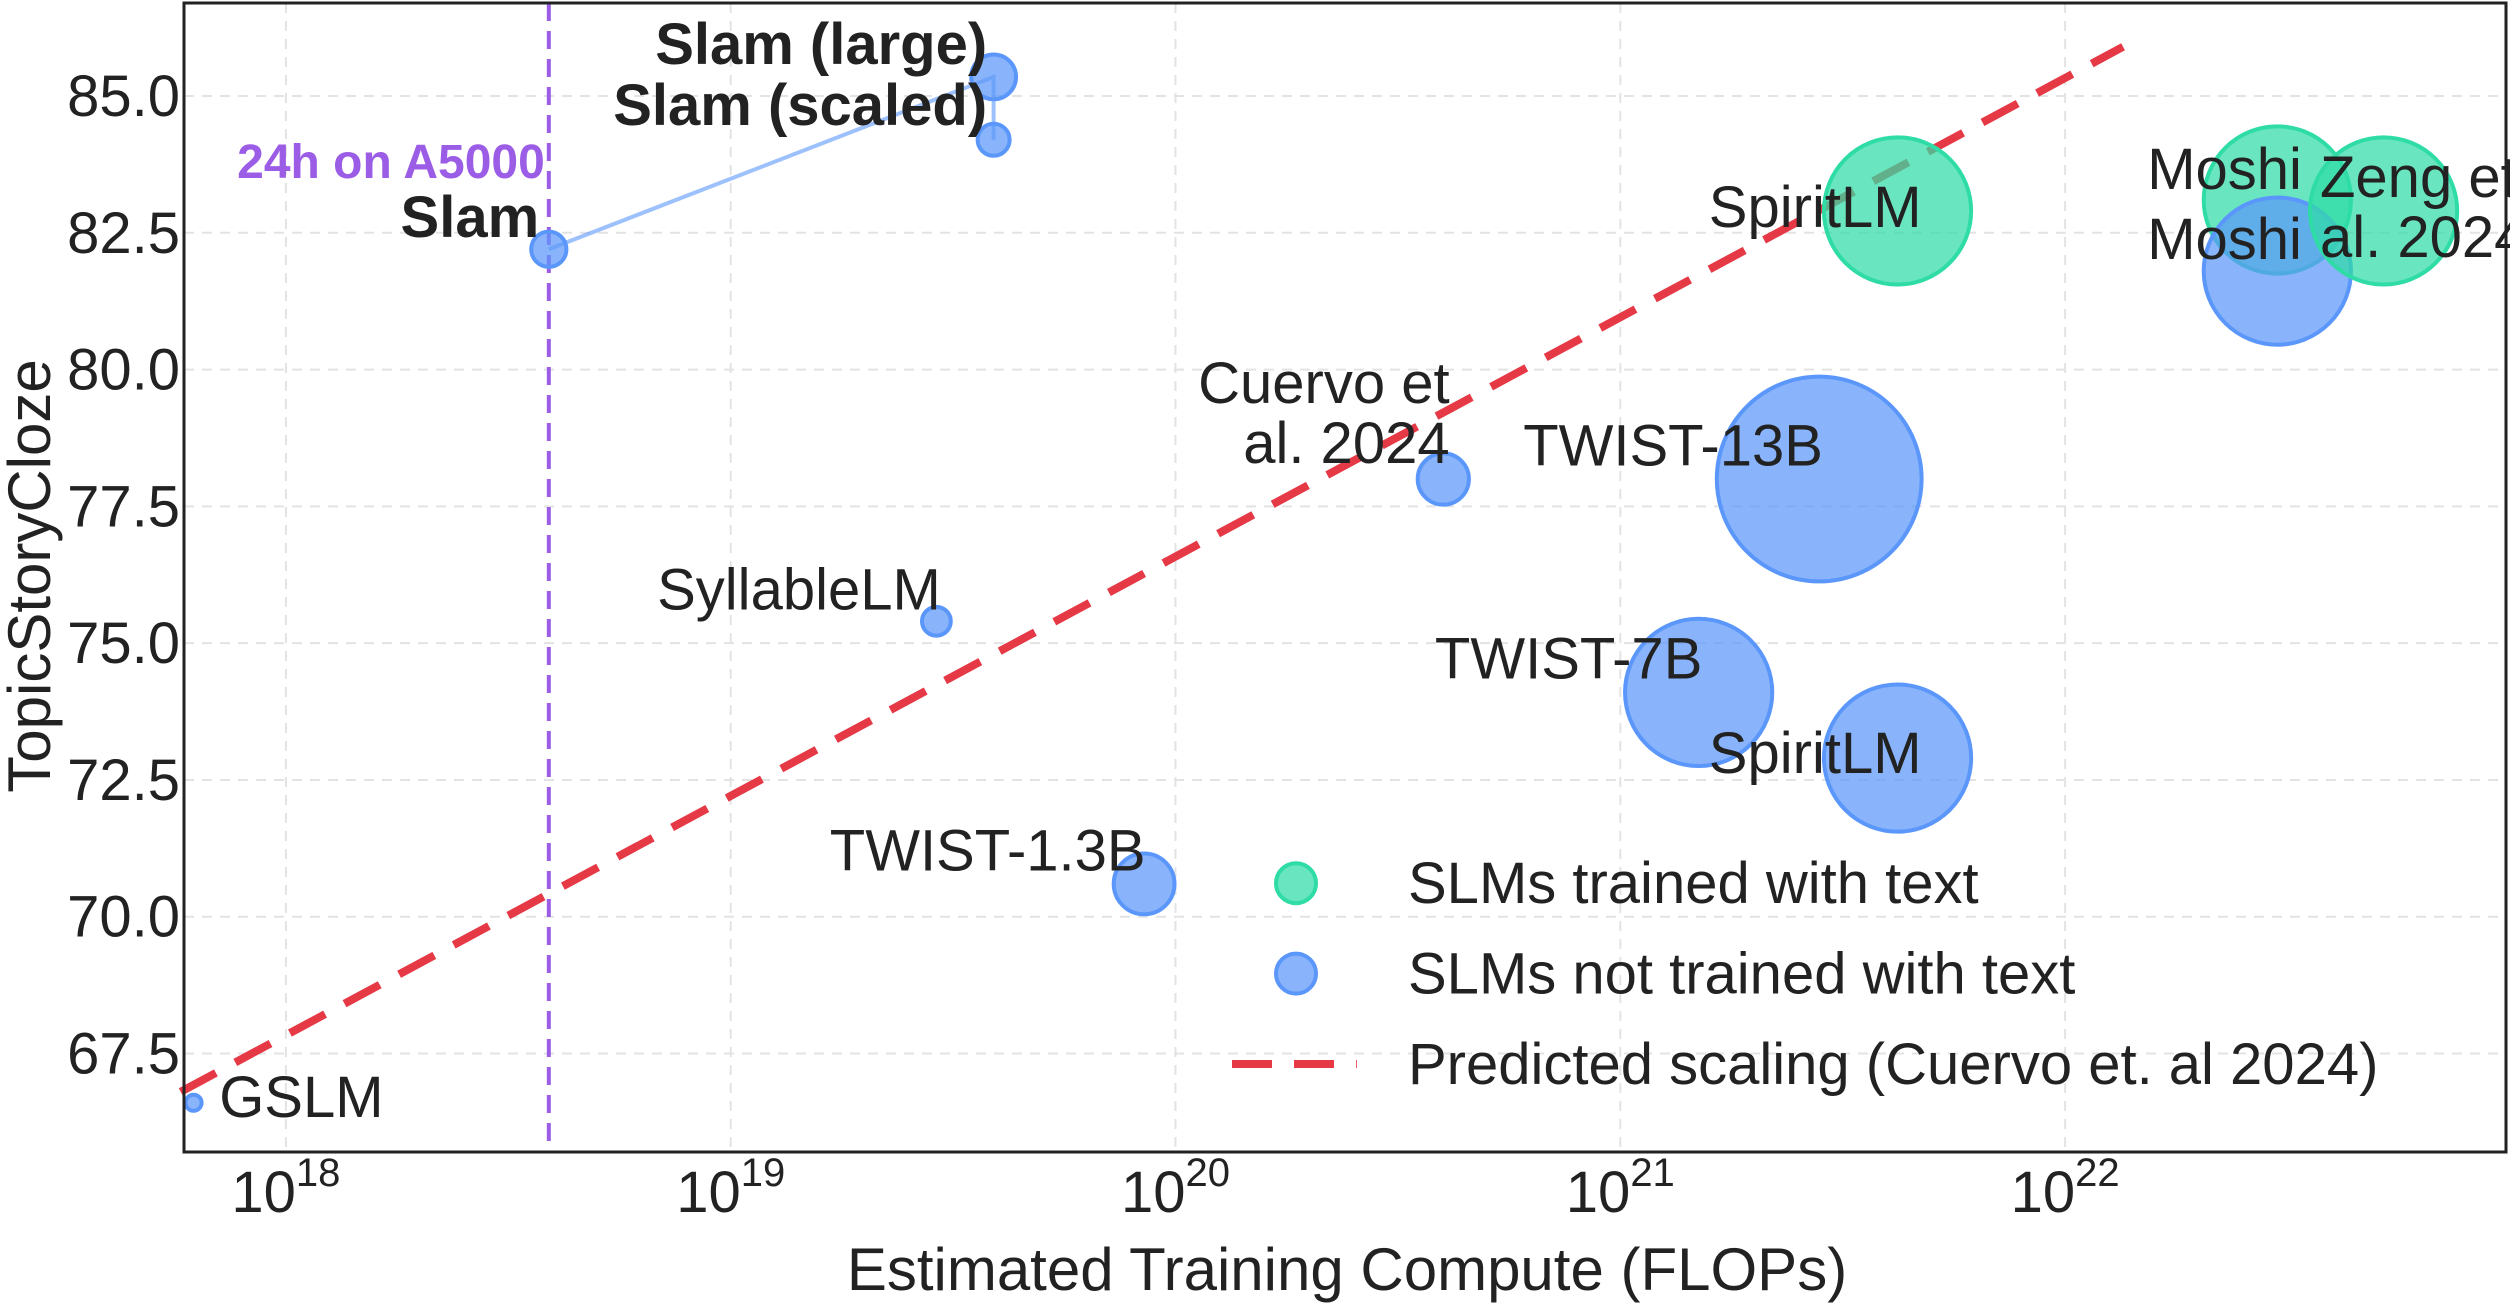 The image size is (2510, 1304). Describe the element at coordinates (799, 590) in the screenshot. I see `point-label: SyllableLM` at that location.